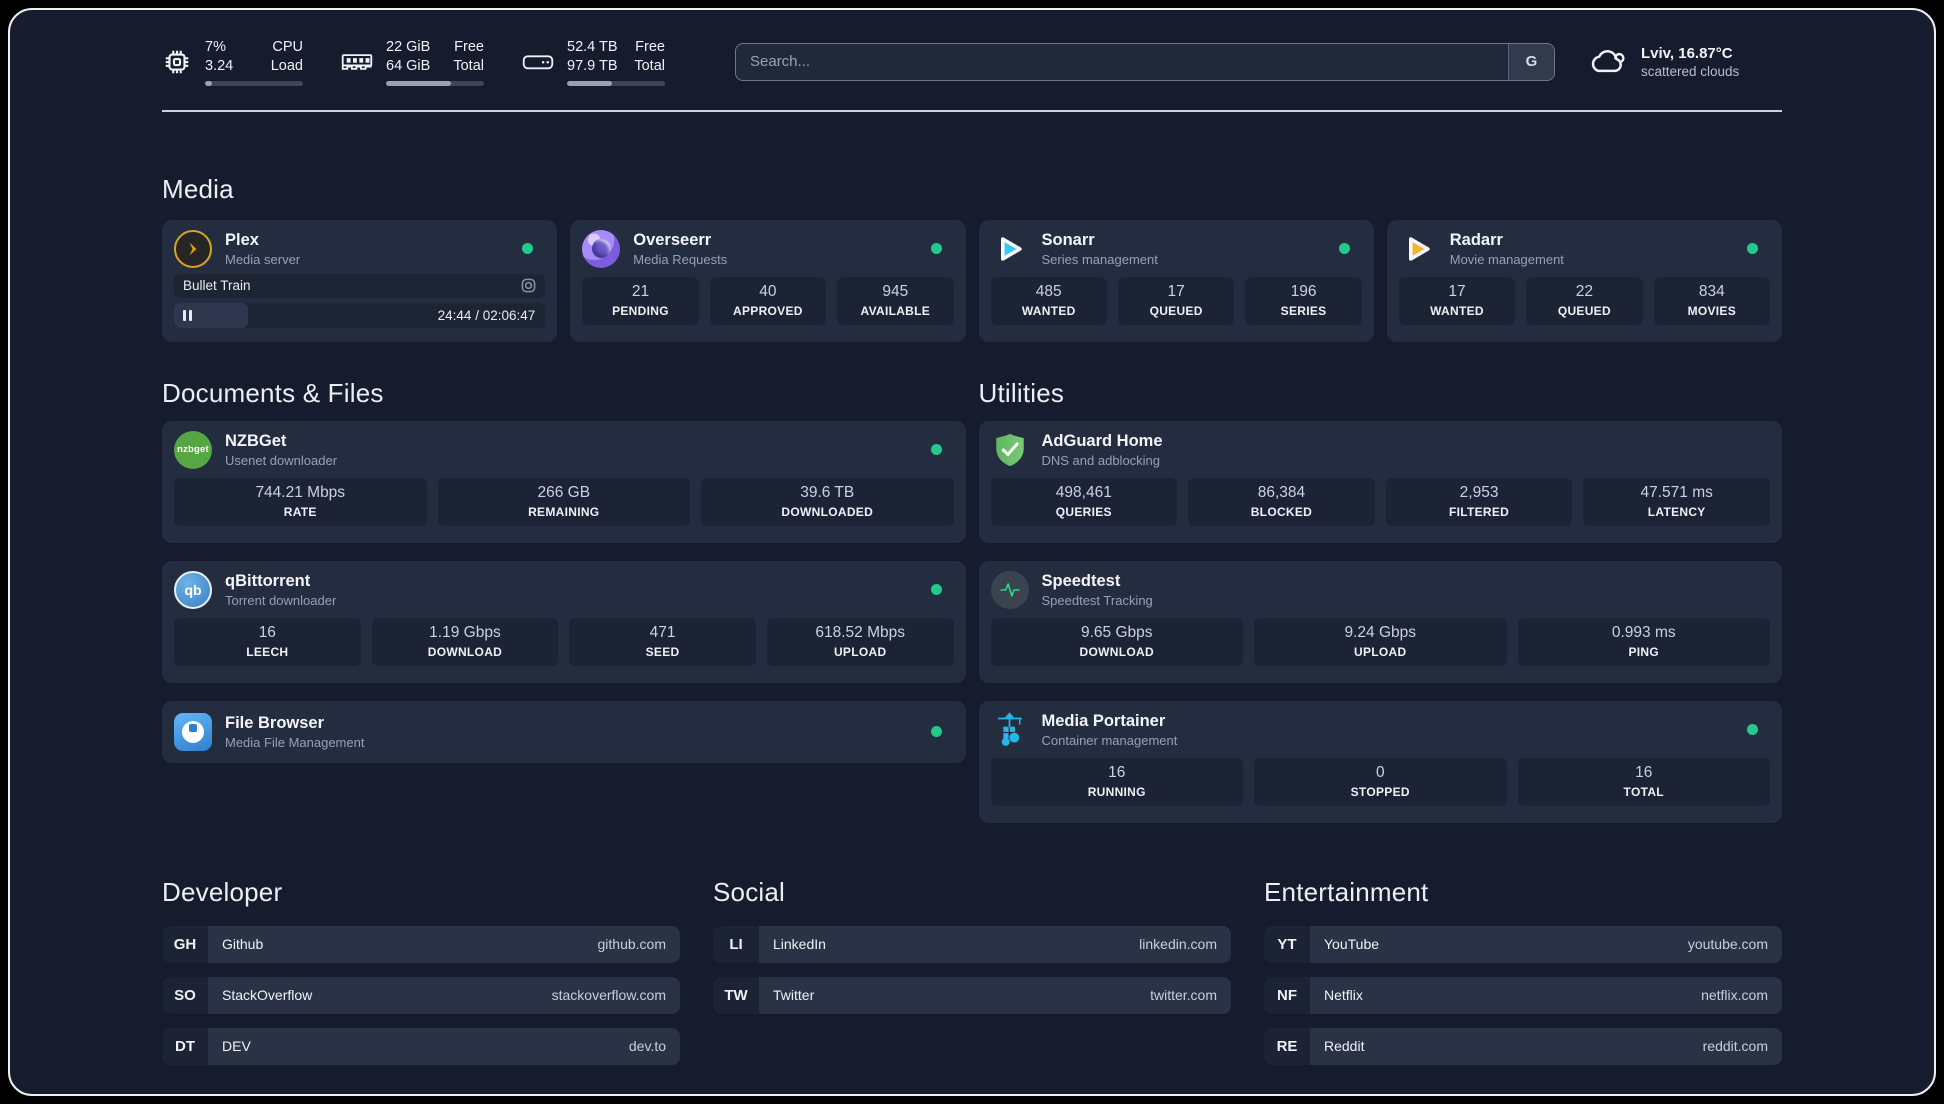  What do you see at coordinates (1690, 71) in the screenshot?
I see `weather-condition: scattered clouds` at bounding box center [1690, 71].